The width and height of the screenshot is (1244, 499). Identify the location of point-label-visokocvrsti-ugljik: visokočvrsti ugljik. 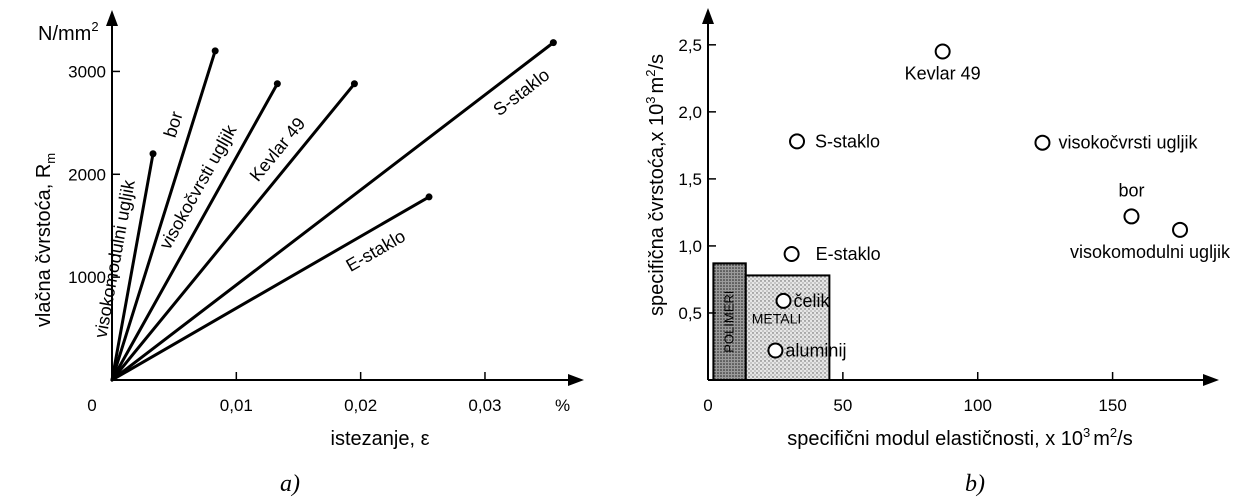
(1128, 143).